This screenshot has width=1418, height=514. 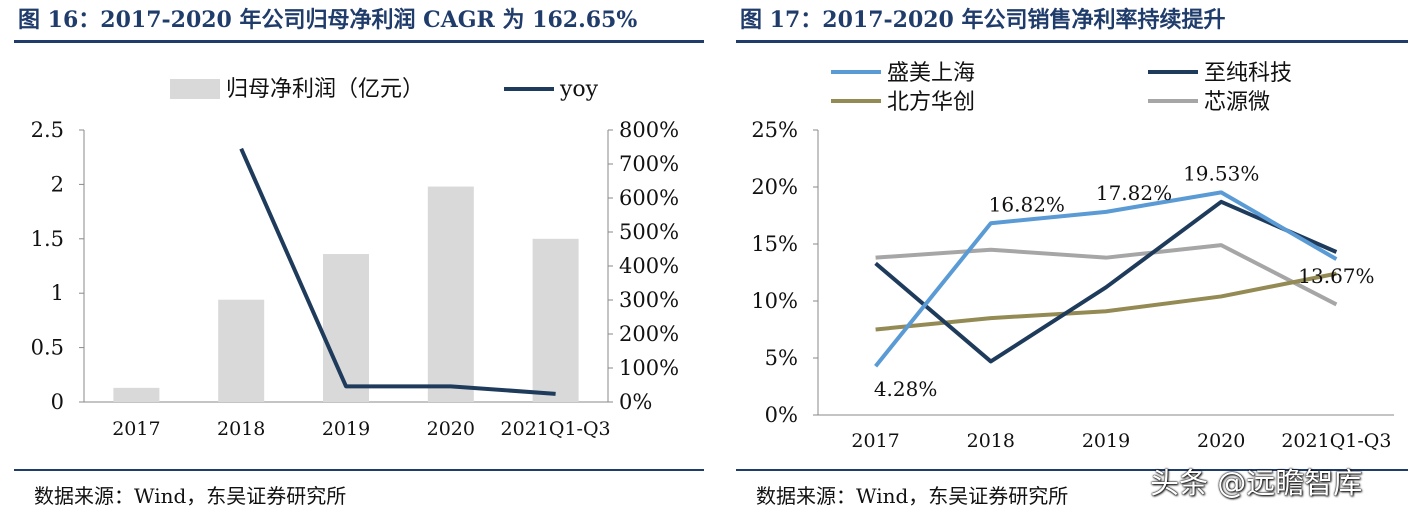 What do you see at coordinates (1256, 483) in the screenshot?
I see `watermark: 头条 @远瞻智库` at bounding box center [1256, 483].